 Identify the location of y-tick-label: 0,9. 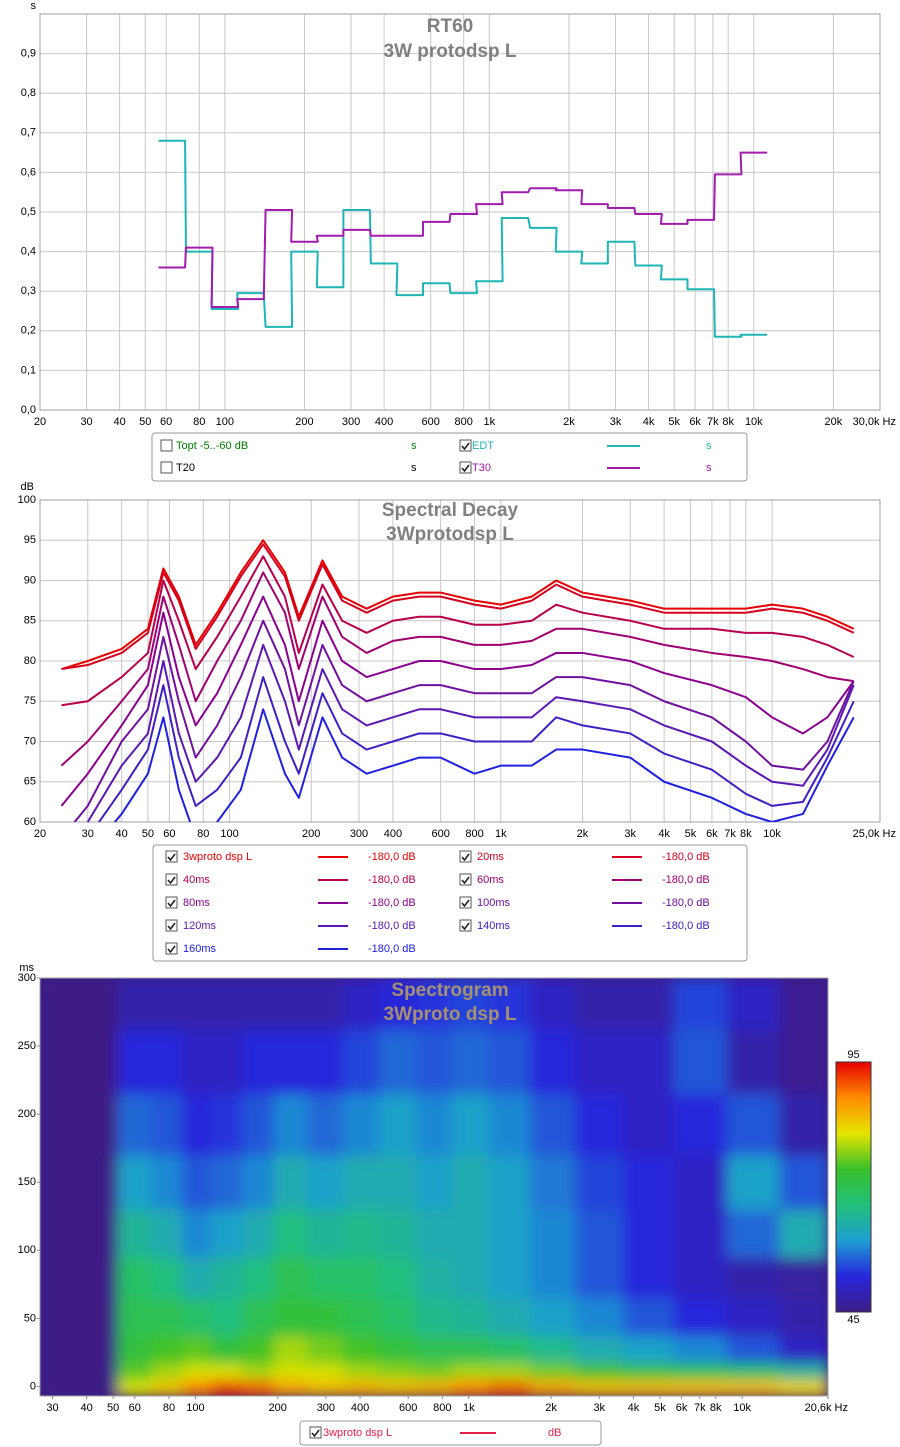
(28, 54).